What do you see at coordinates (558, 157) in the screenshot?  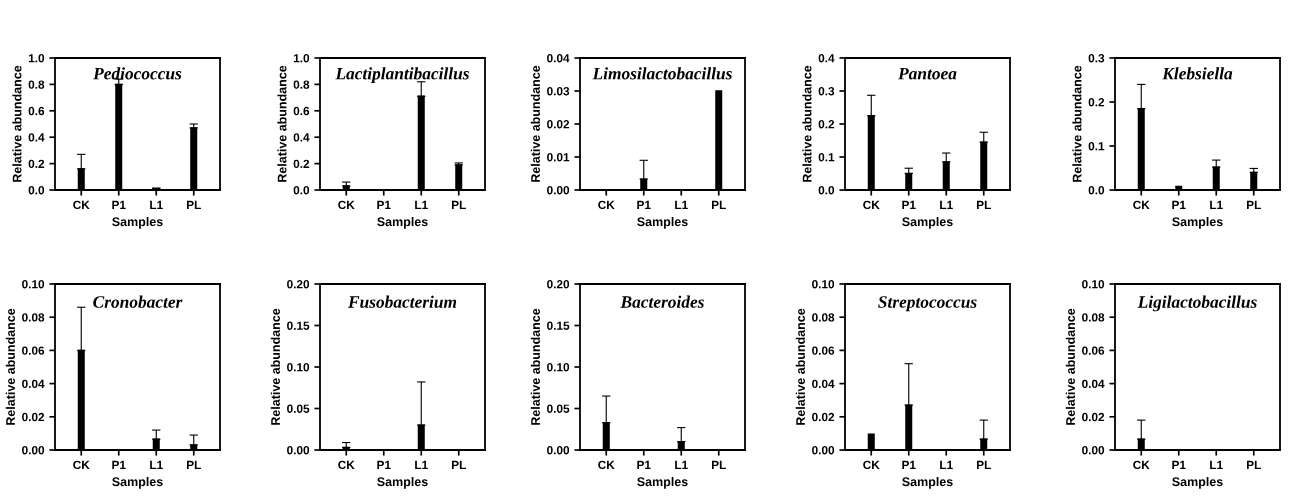 I see `y-tick-label: 0.01` at bounding box center [558, 157].